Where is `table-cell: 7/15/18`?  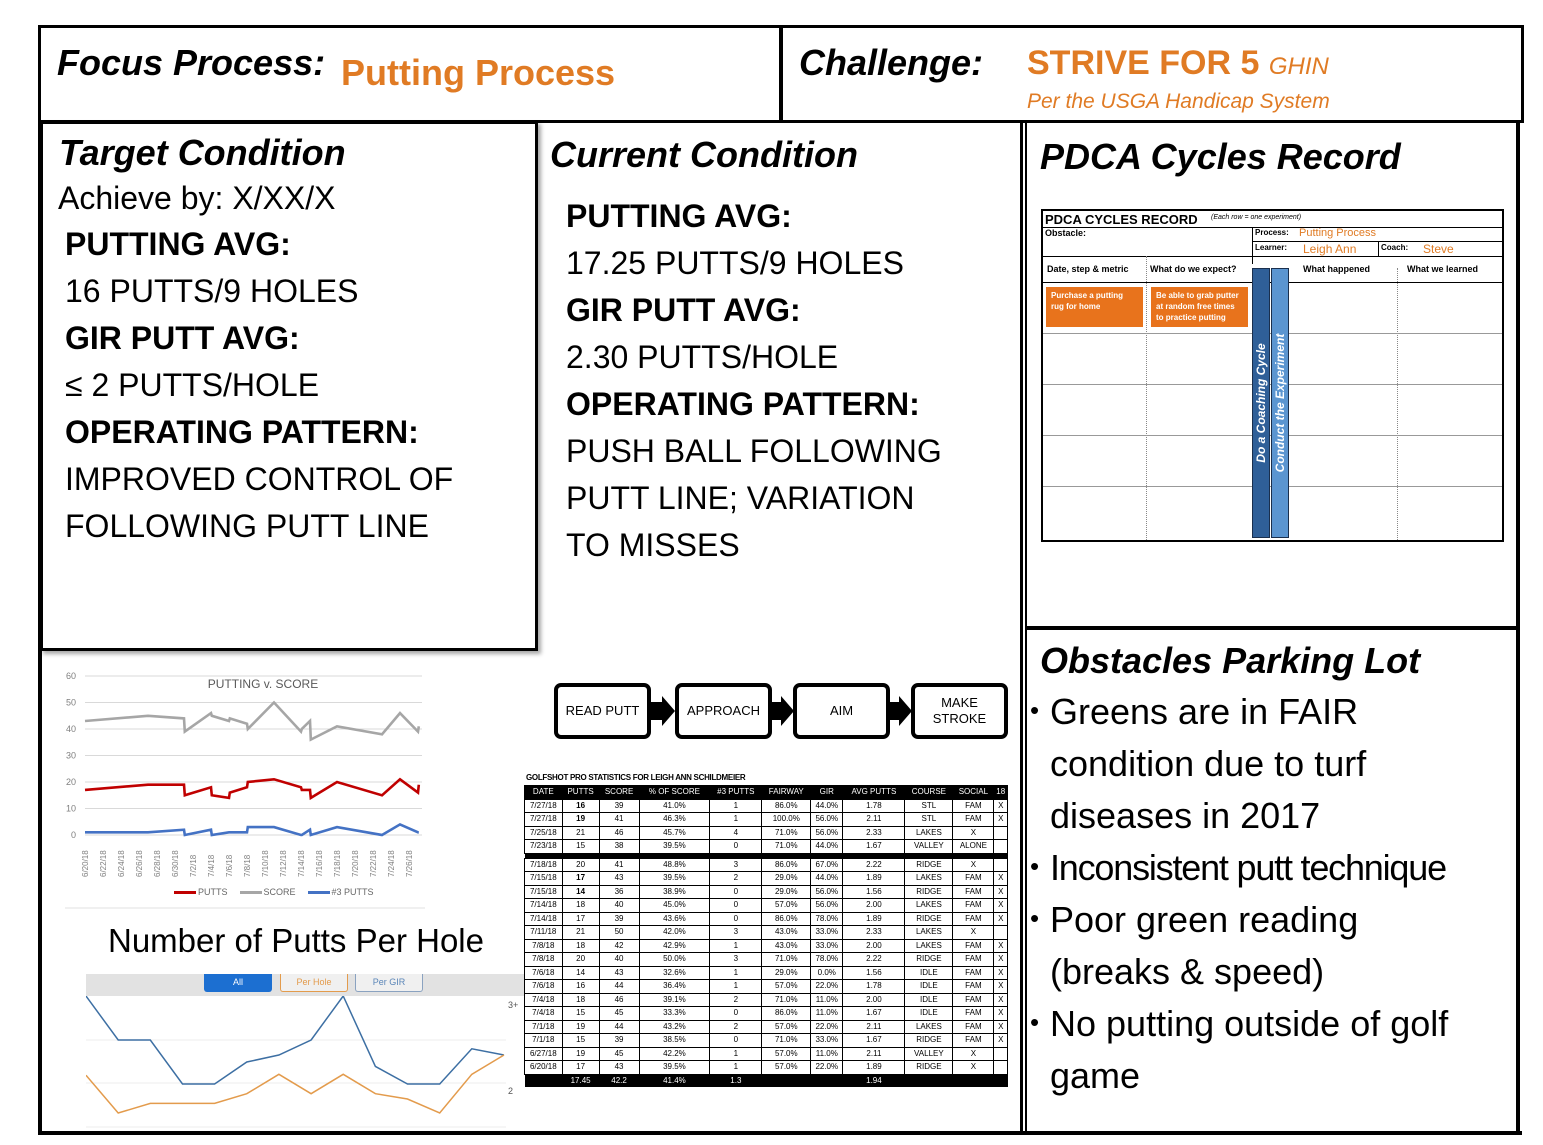 table-cell: 7/15/18 is located at coordinates (543, 891).